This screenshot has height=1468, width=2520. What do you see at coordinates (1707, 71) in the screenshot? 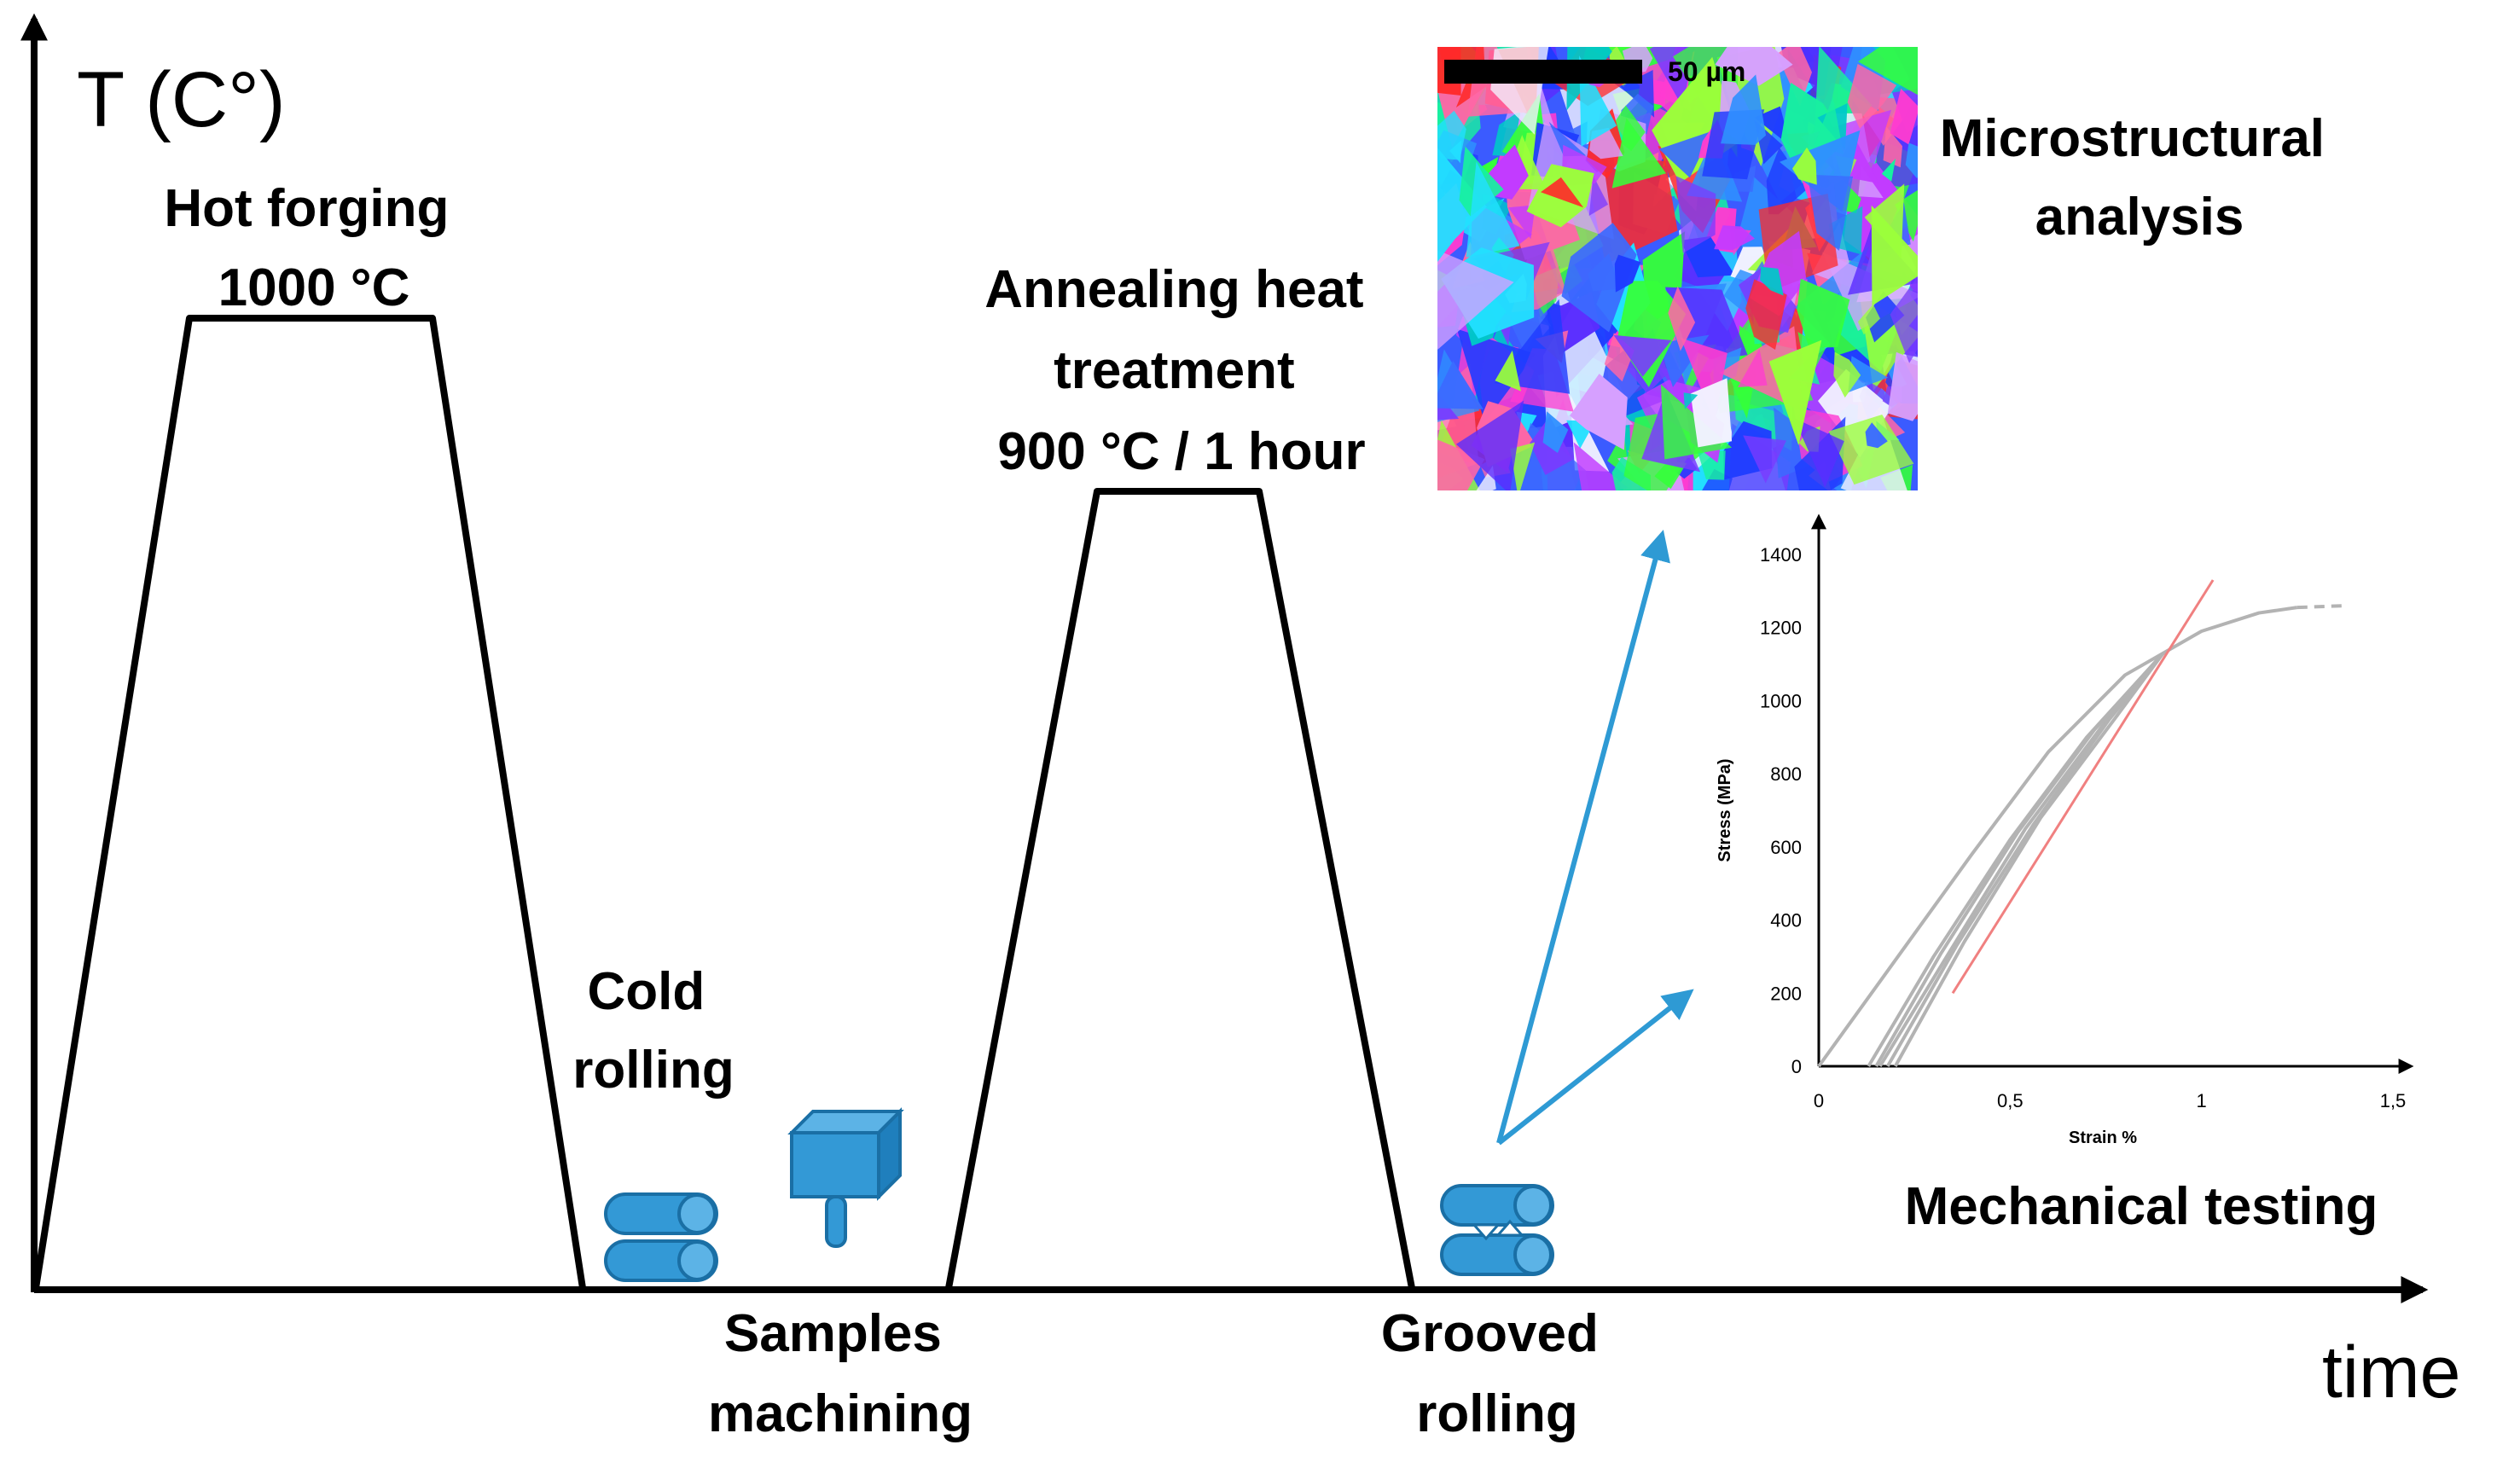
I see `scale-bar-label: 50 µm` at bounding box center [1707, 71].